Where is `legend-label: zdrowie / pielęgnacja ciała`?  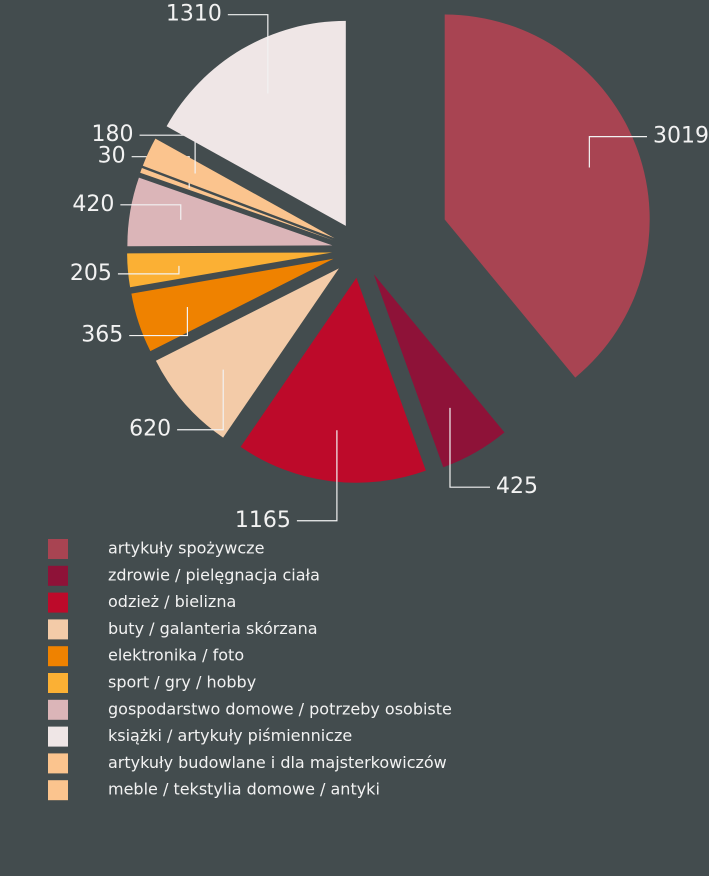 legend-label: zdrowie / pielęgnacja ciała is located at coordinates (214, 574).